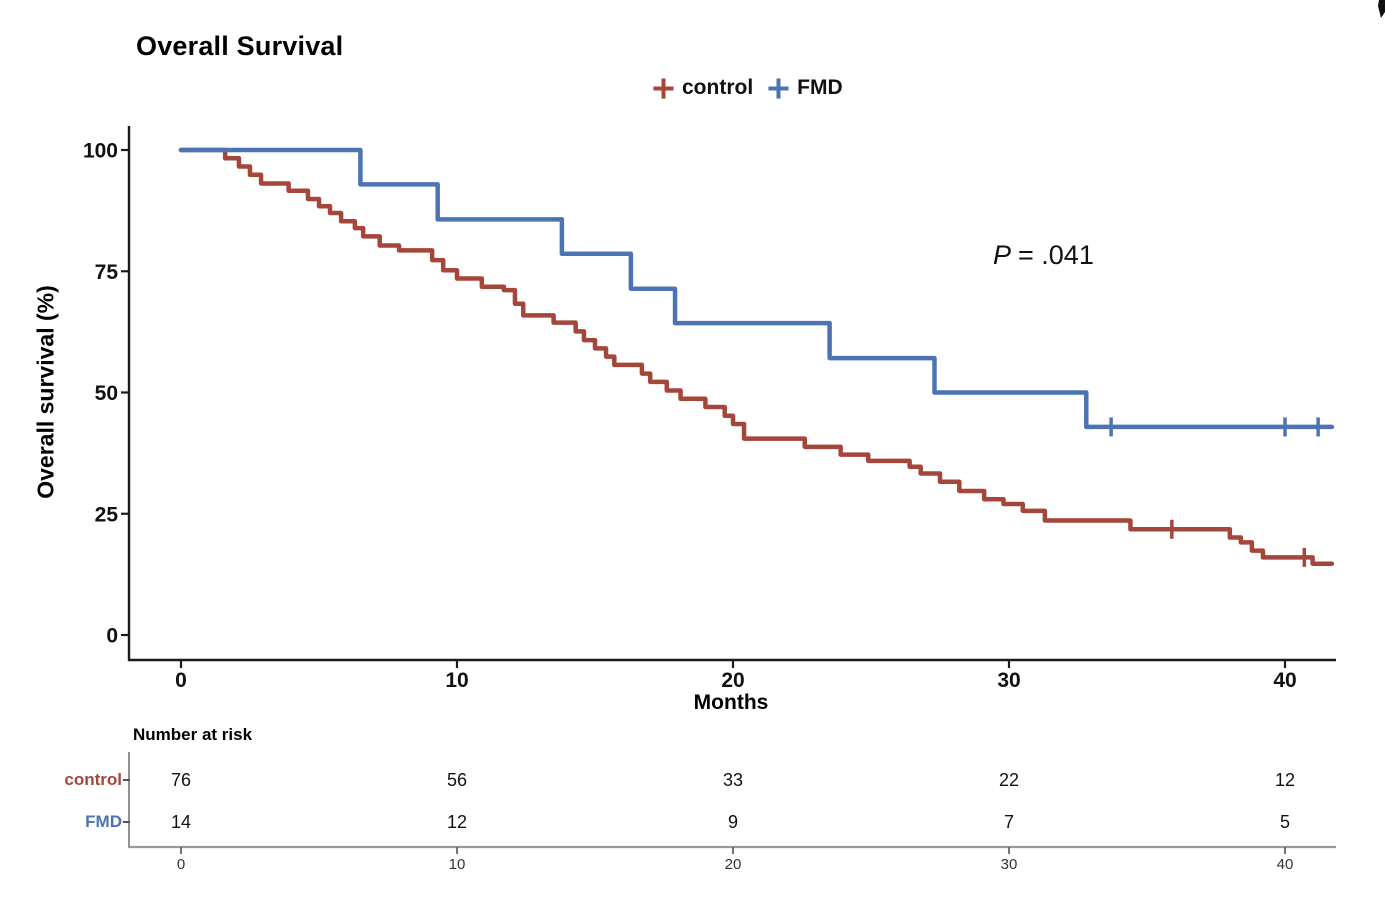  Describe the element at coordinates (732, 680) in the screenshot. I see `x-tick-label: 20` at that location.